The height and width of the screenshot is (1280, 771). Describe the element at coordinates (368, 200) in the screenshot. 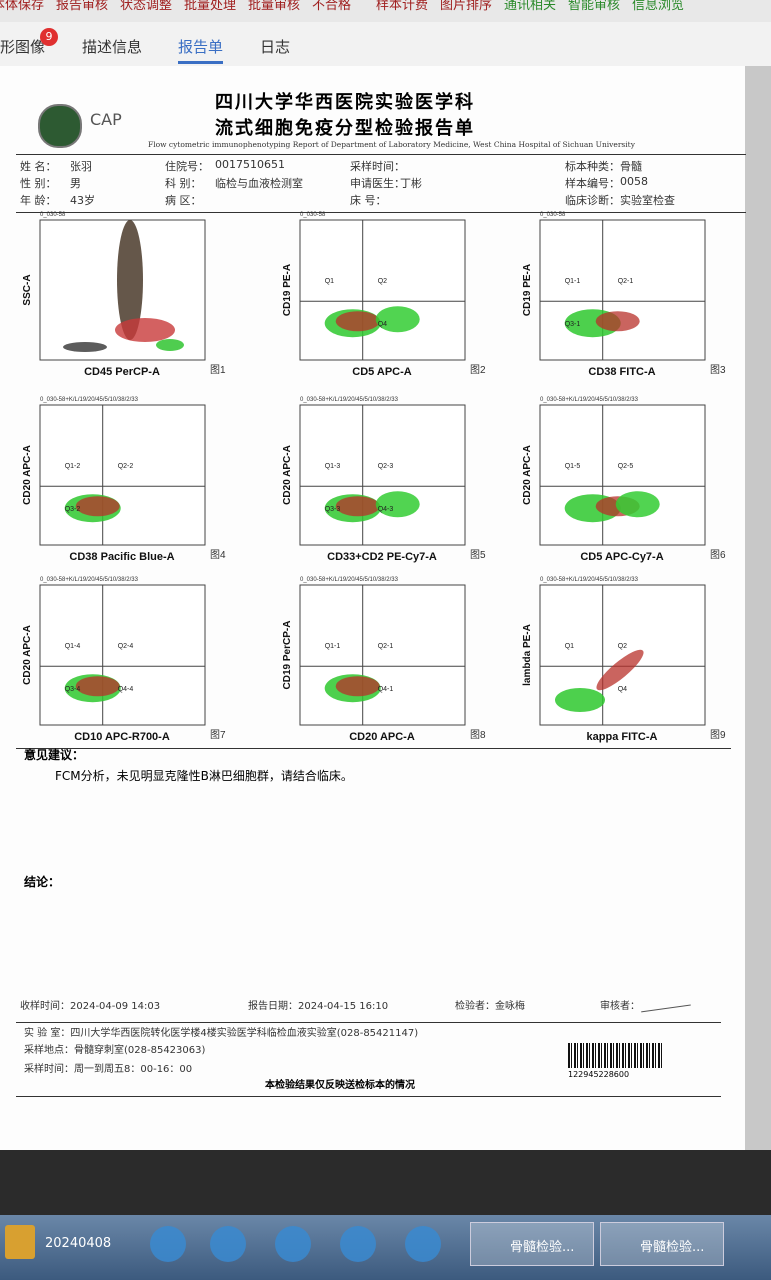

I see `info-label: 床 号：` at that location.